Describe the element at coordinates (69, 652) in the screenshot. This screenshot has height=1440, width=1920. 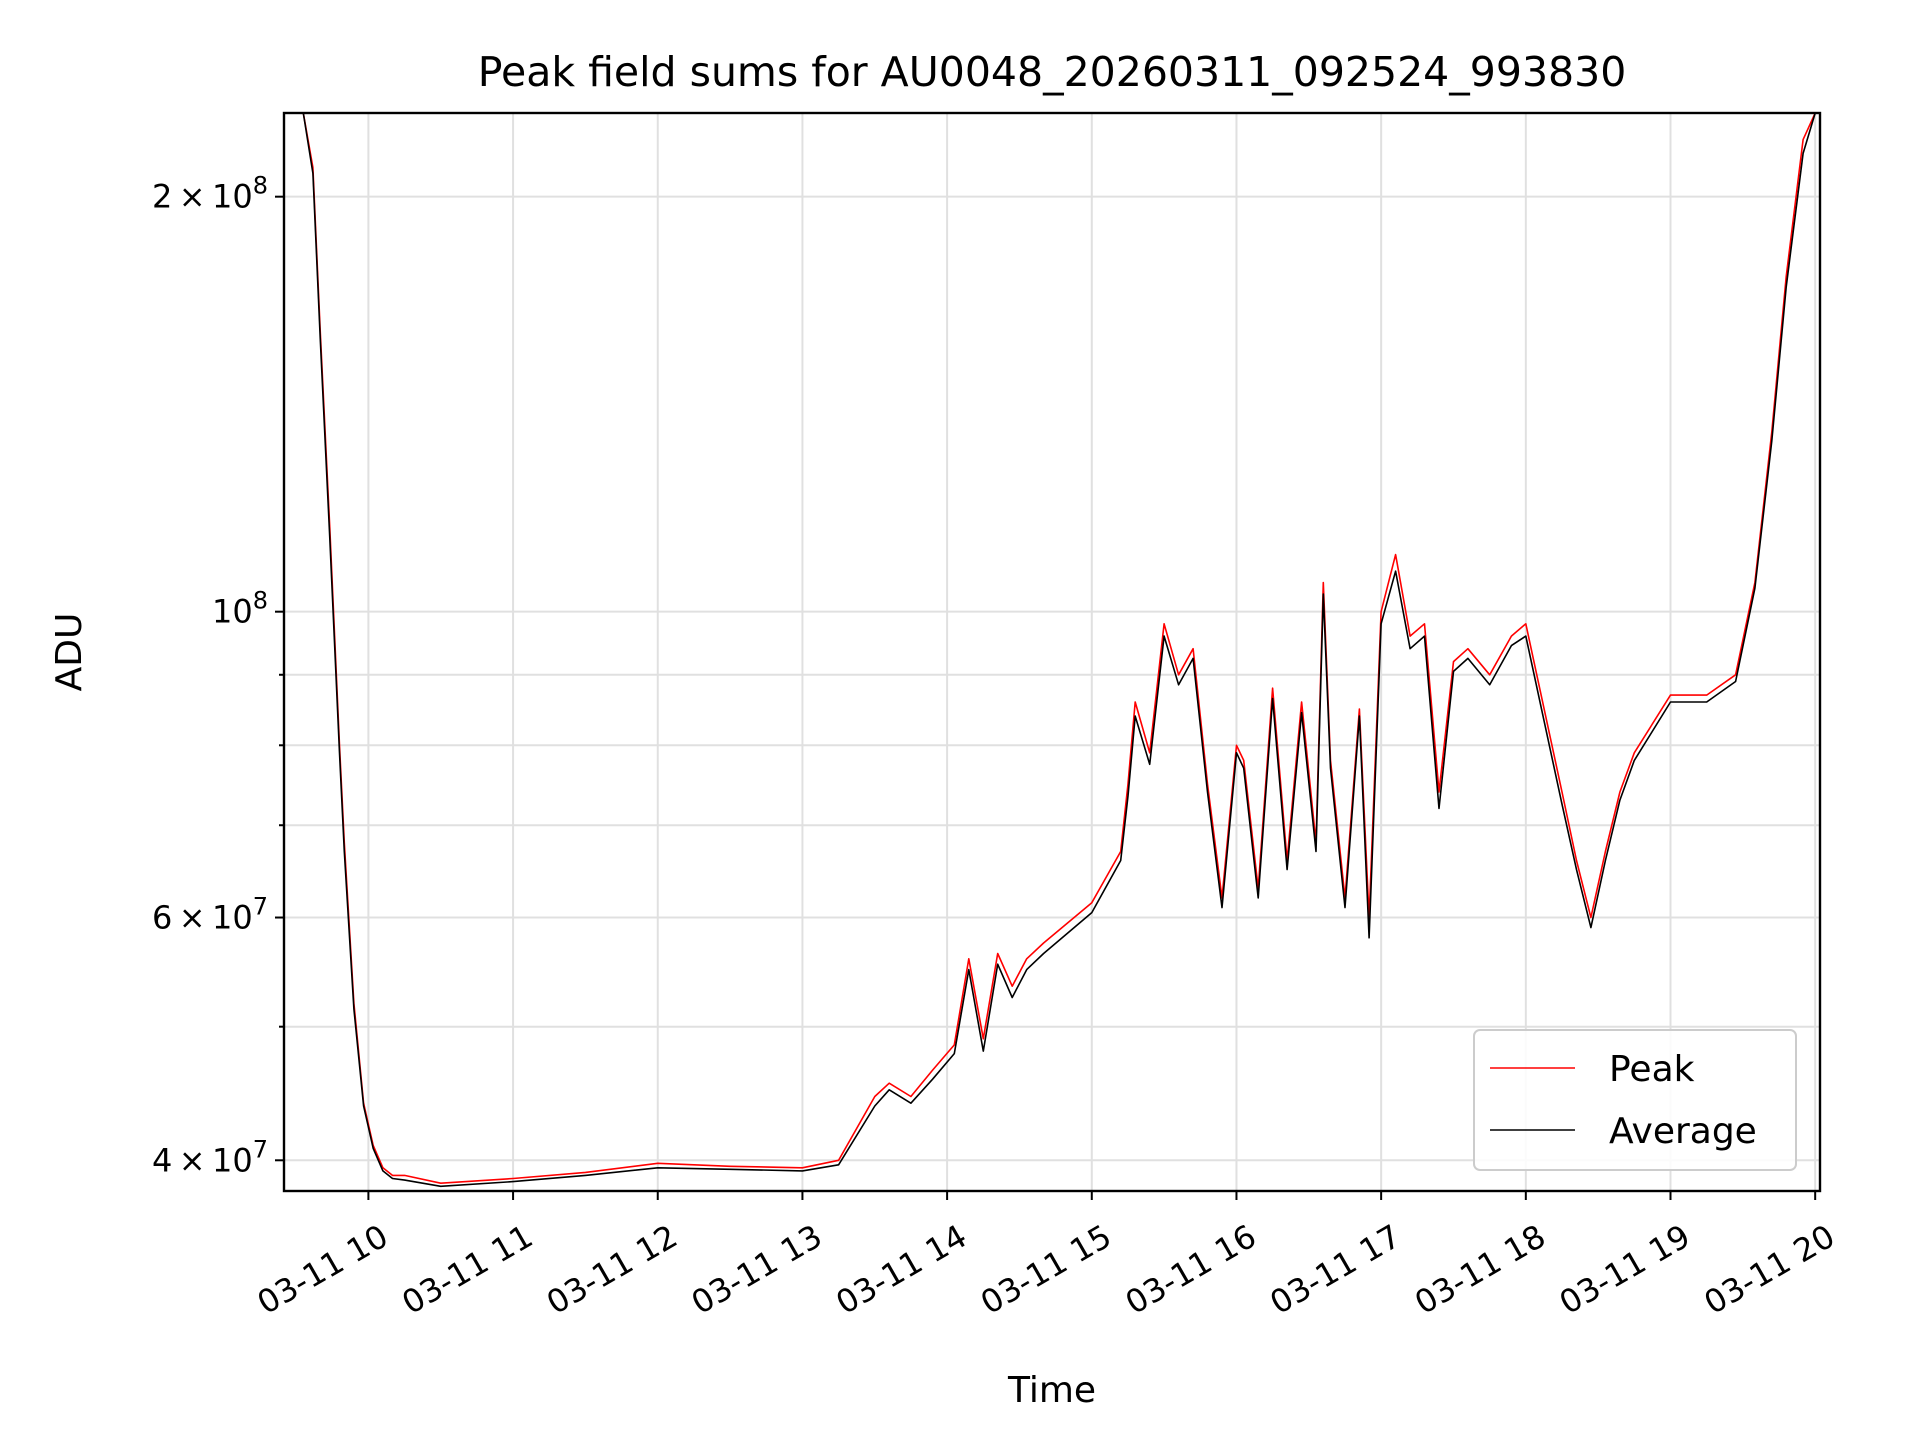
I see `y-axis-label: ADU` at that location.